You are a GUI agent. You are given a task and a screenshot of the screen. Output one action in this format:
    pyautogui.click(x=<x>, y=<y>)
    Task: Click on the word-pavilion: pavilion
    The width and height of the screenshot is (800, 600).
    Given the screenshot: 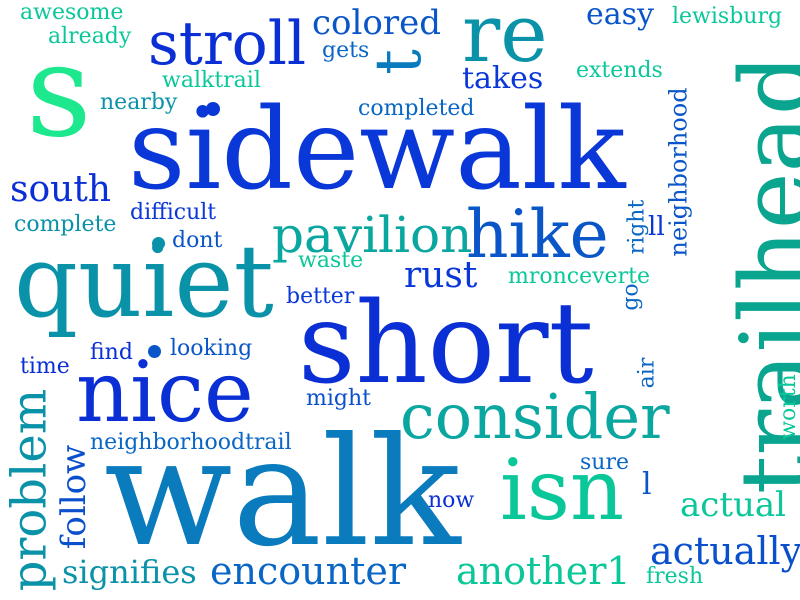 What is the action you would take?
    pyautogui.click(x=372, y=235)
    